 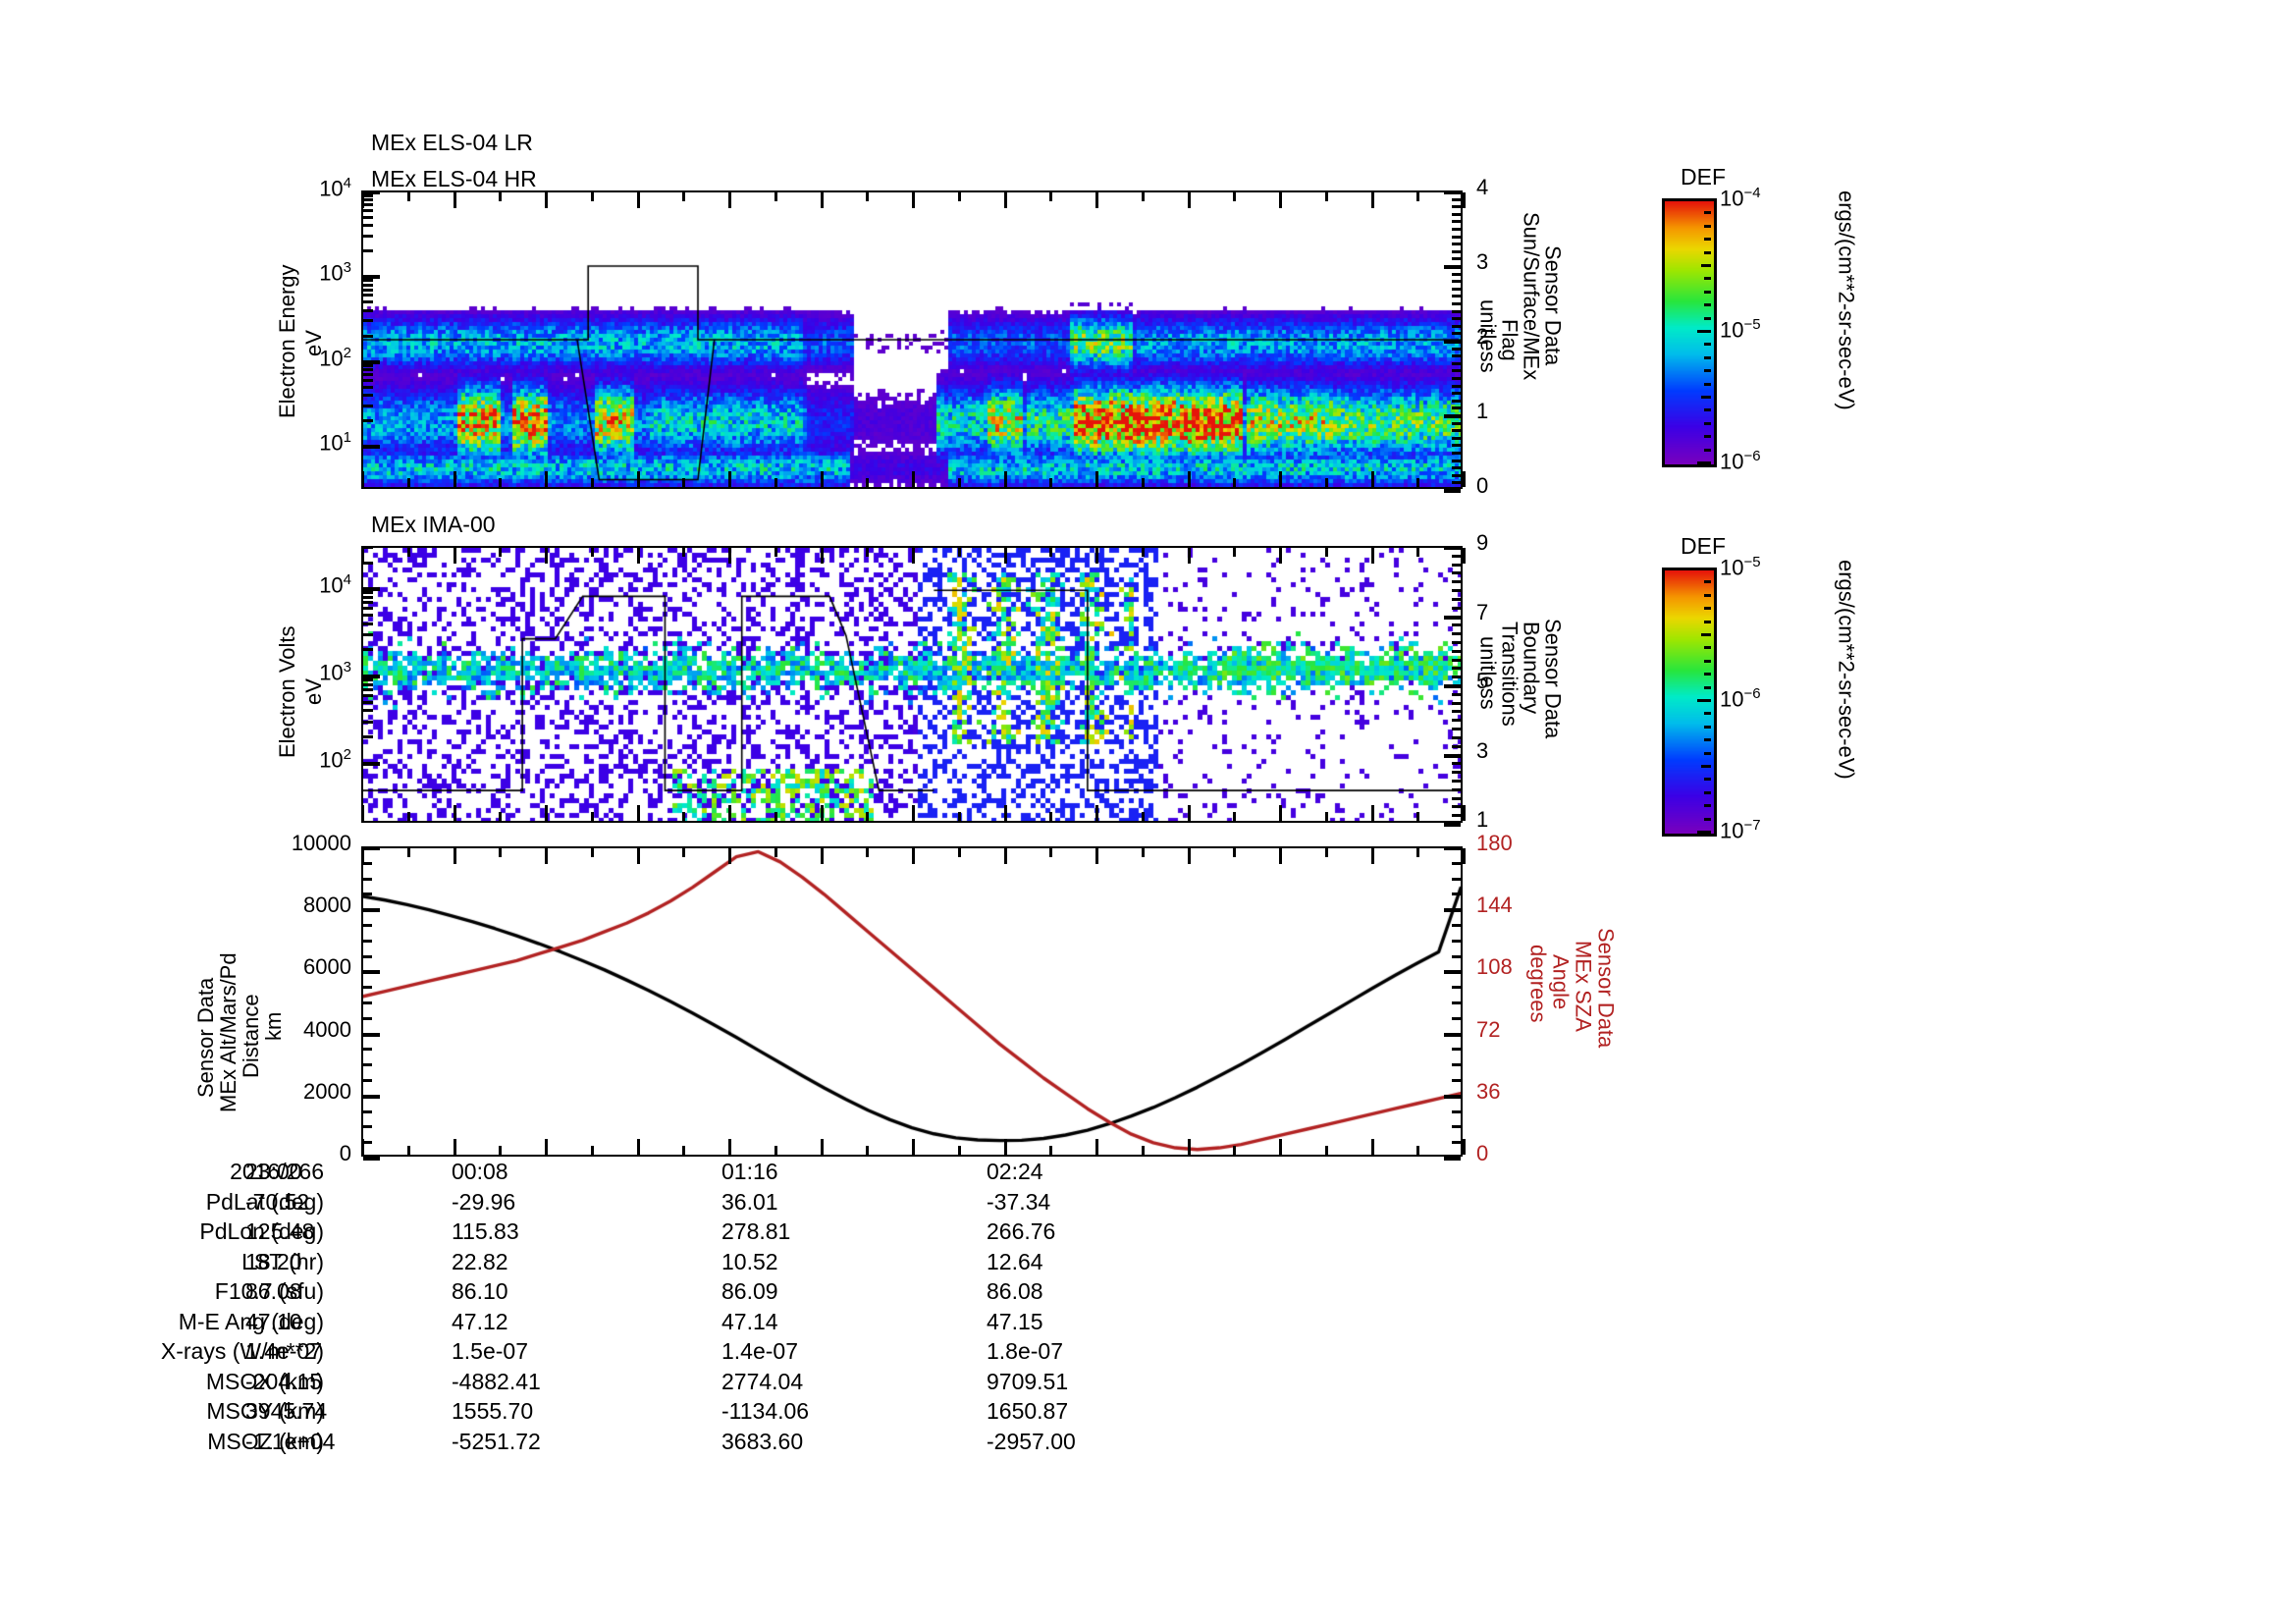 I want to click on panel1-right-axis-label-l3: unitless, so click(x=1488, y=336).